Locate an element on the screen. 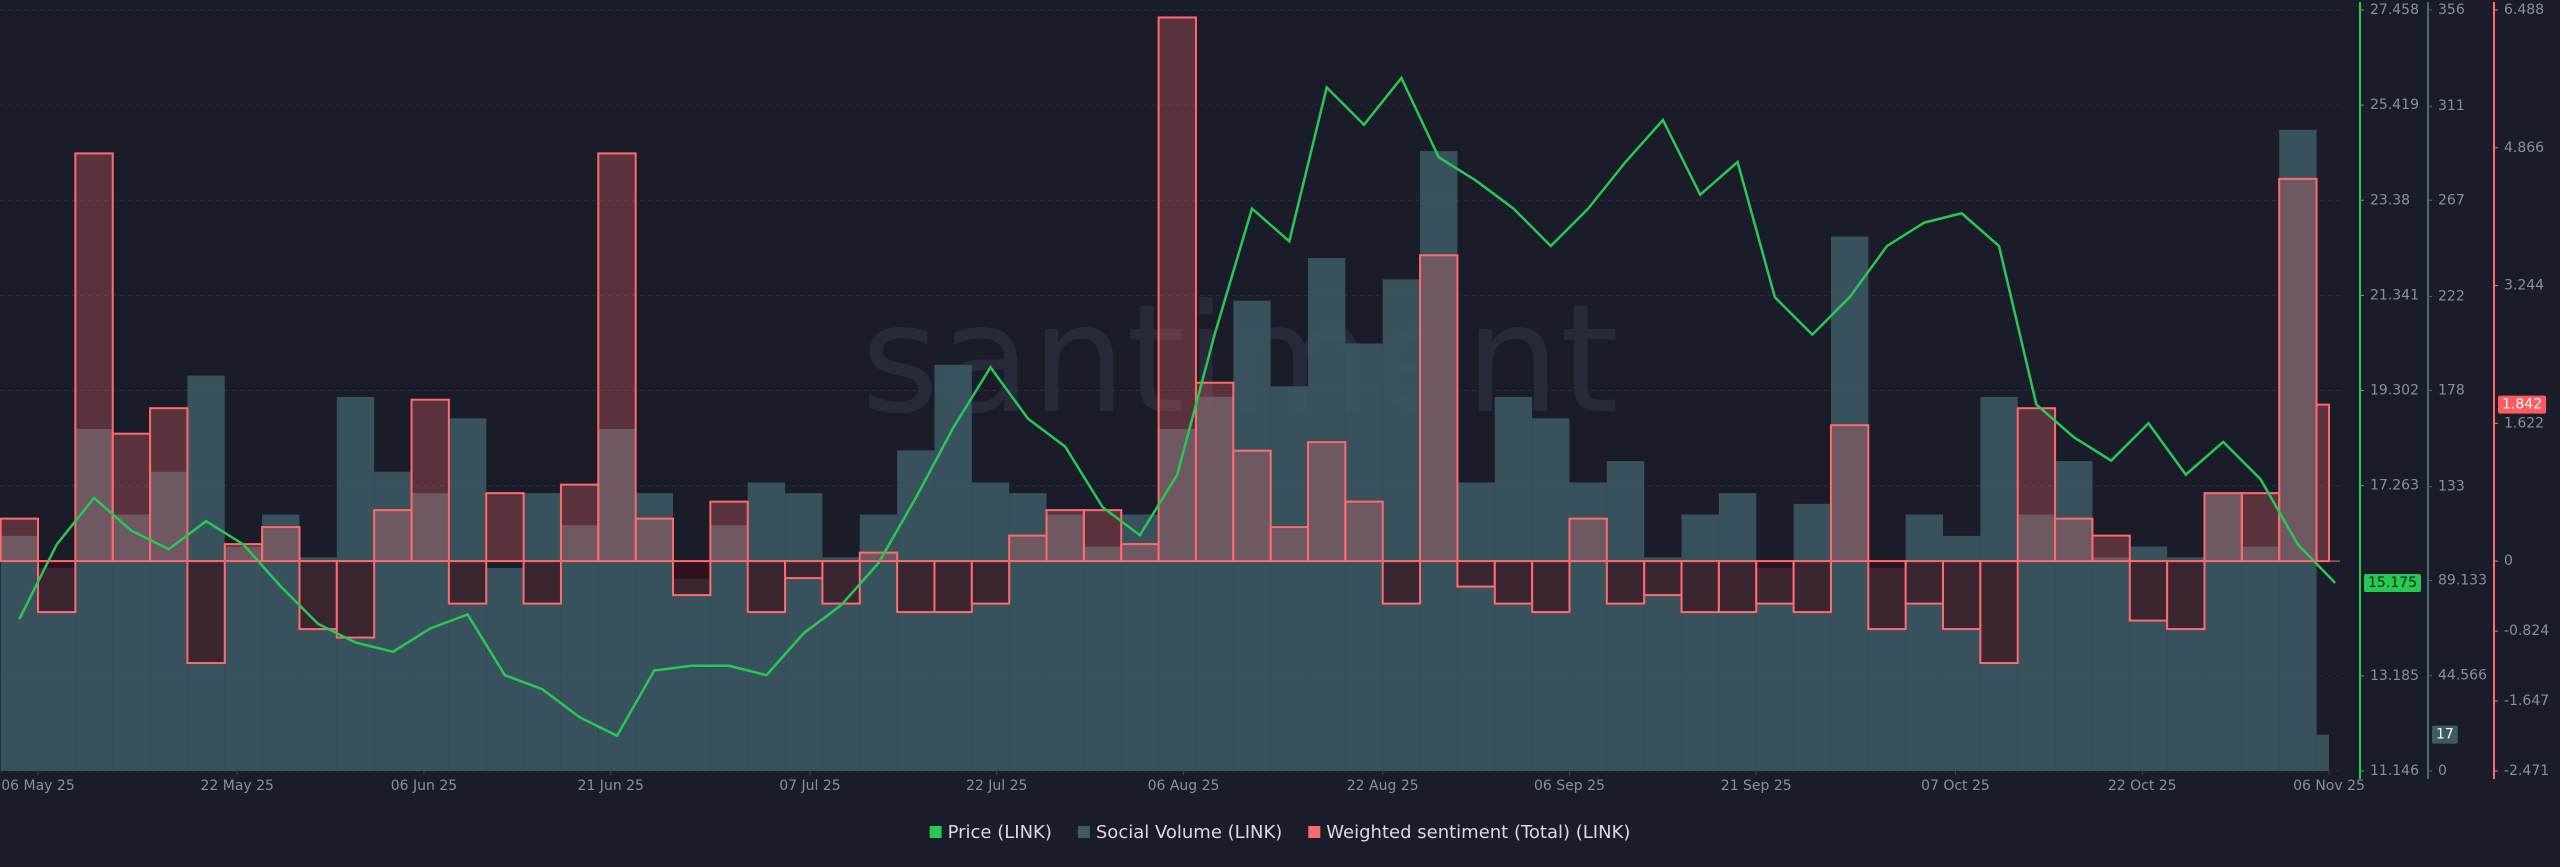  x-tick-label: 22 May 25 is located at coordinates (236, 786).